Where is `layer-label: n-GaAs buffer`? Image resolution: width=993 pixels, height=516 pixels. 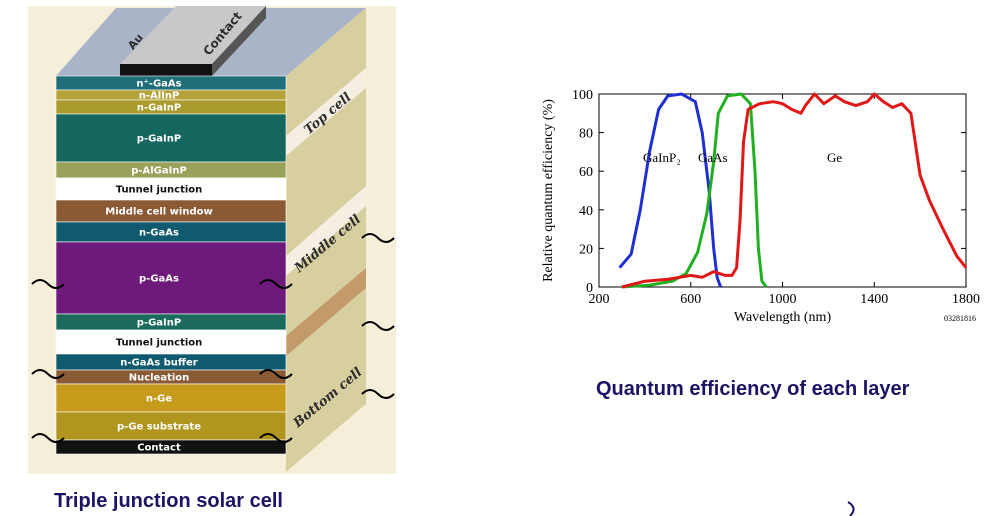 layer-label: n-GaAs buffer is located at coordinates (159, 363).